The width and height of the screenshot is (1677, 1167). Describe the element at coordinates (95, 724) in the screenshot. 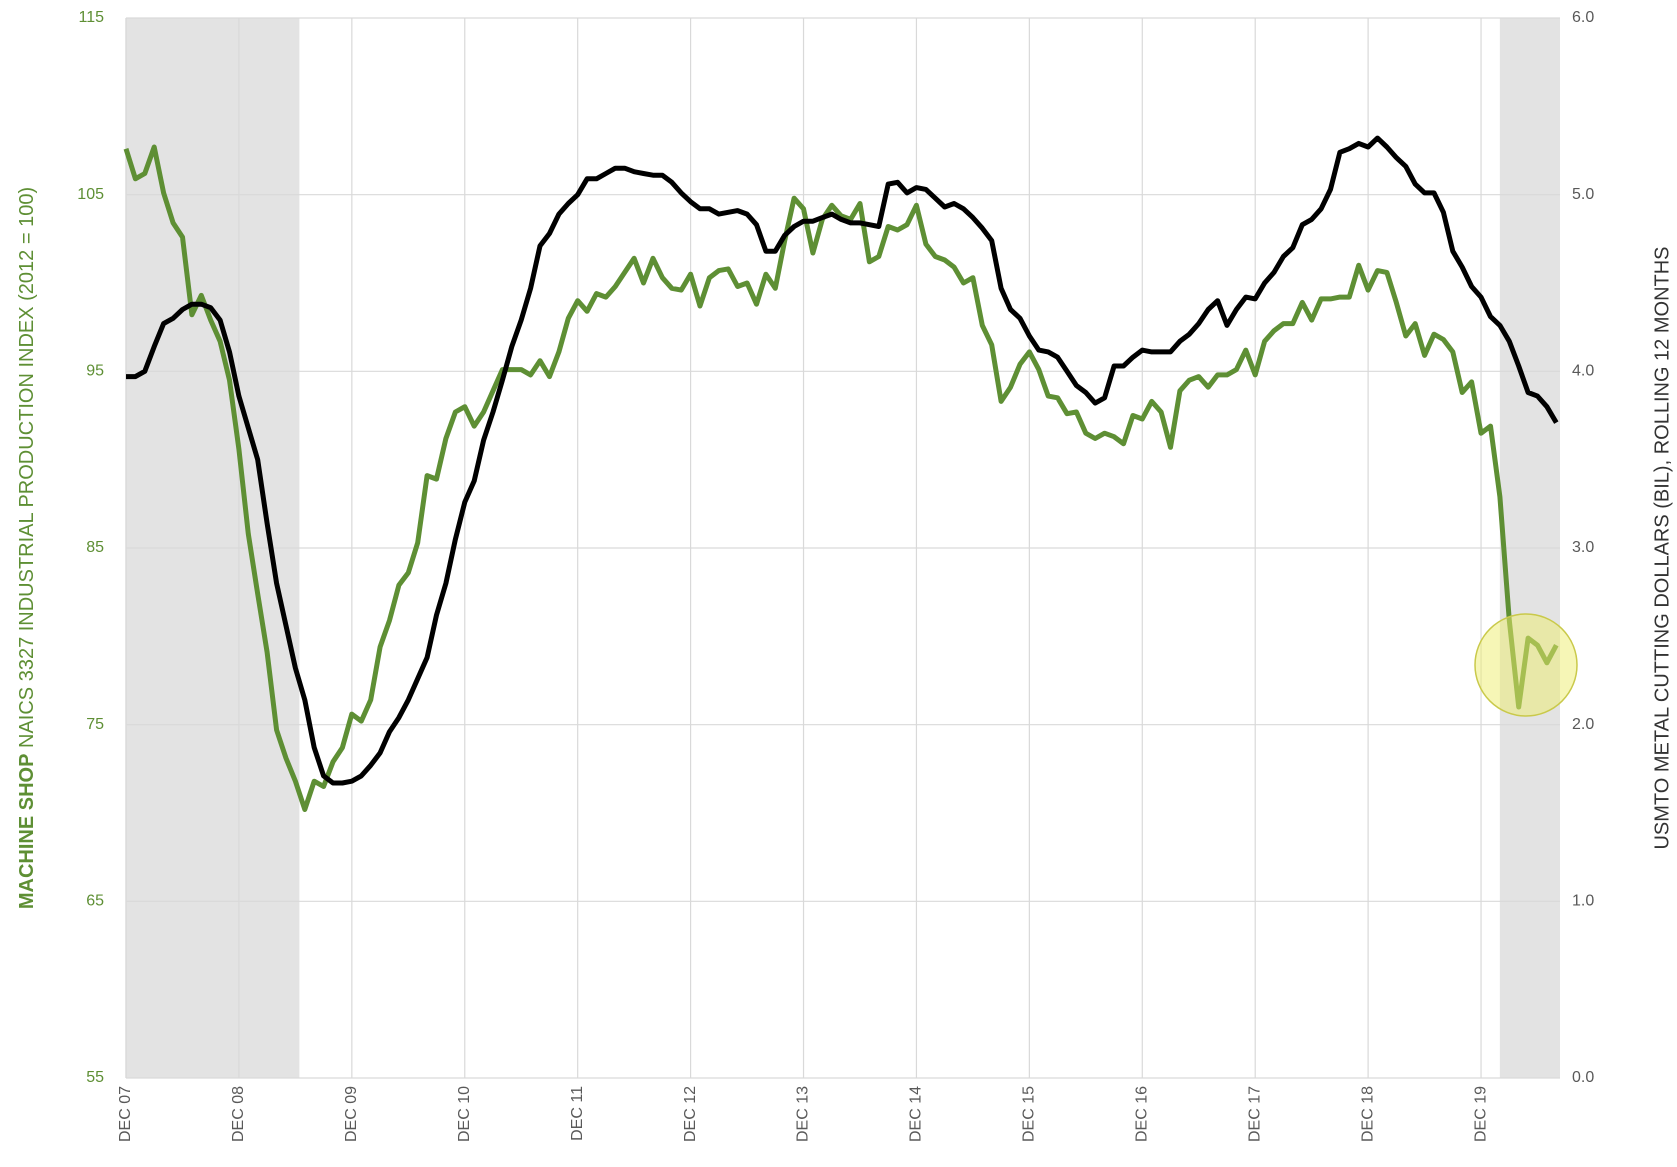

I see `y-tick-label: 75` at that location.